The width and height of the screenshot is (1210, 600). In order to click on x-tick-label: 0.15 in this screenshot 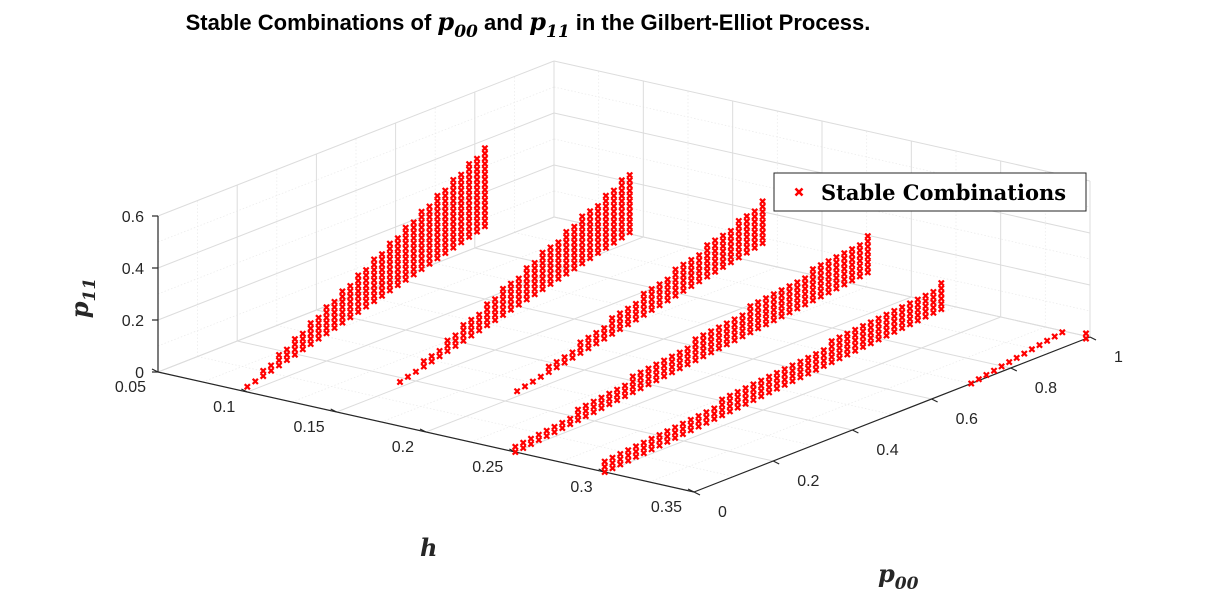, I will do `click(309, 427)`.